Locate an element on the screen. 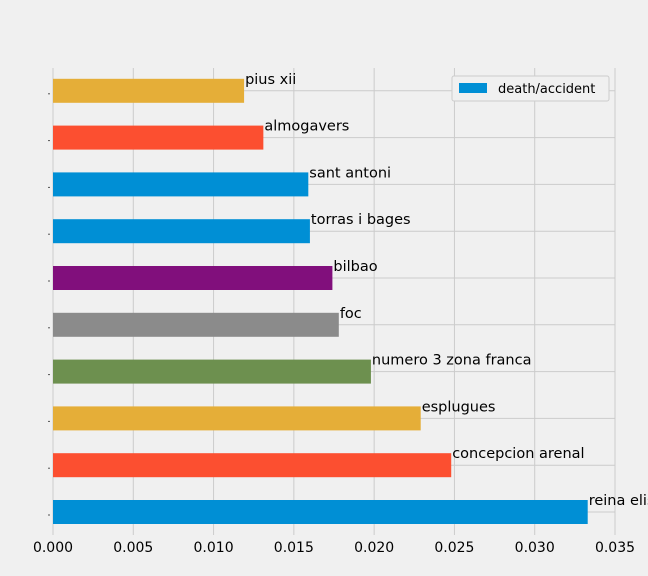 This screenshot has height=576, width=648. bar-label: foc is located at coordinates (351, 314).